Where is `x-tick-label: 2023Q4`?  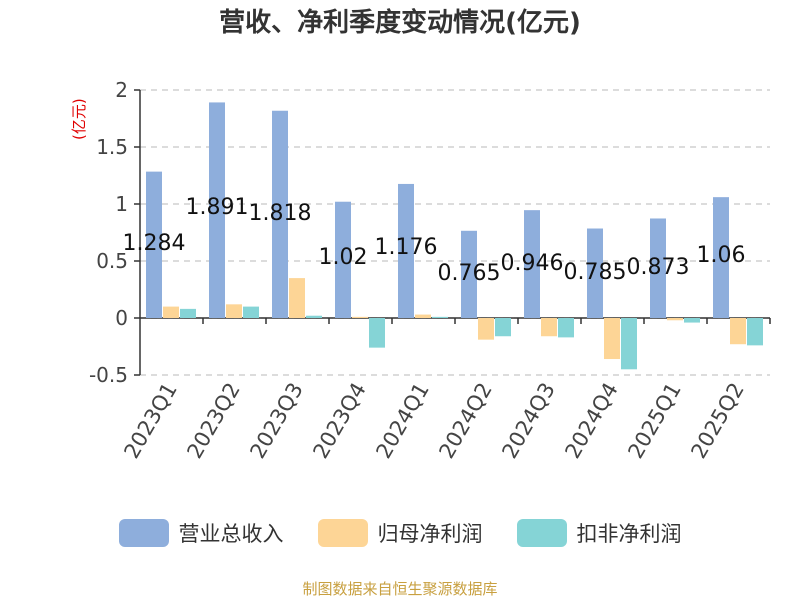 x-tick-label: 2023Q4 is located at coordinates (339, 421).